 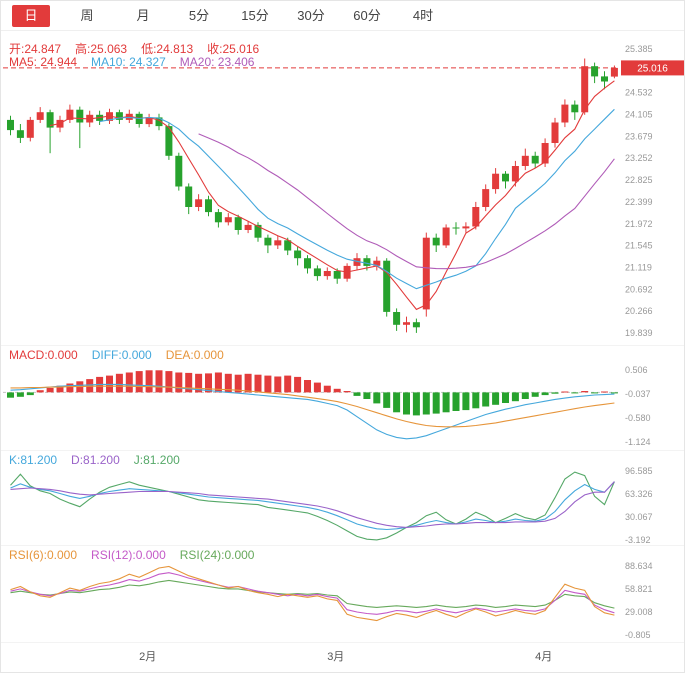 I want to click on dea-line, so click(x=312, y=406).